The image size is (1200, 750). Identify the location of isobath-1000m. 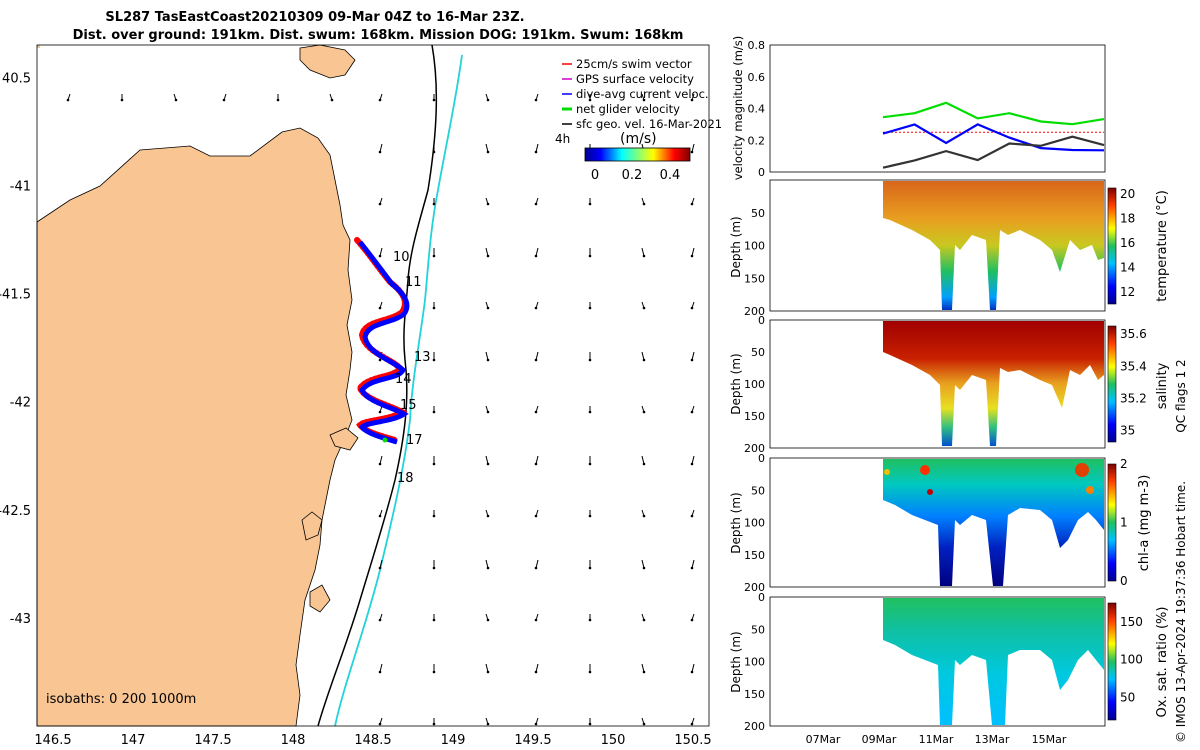
(377, 385).